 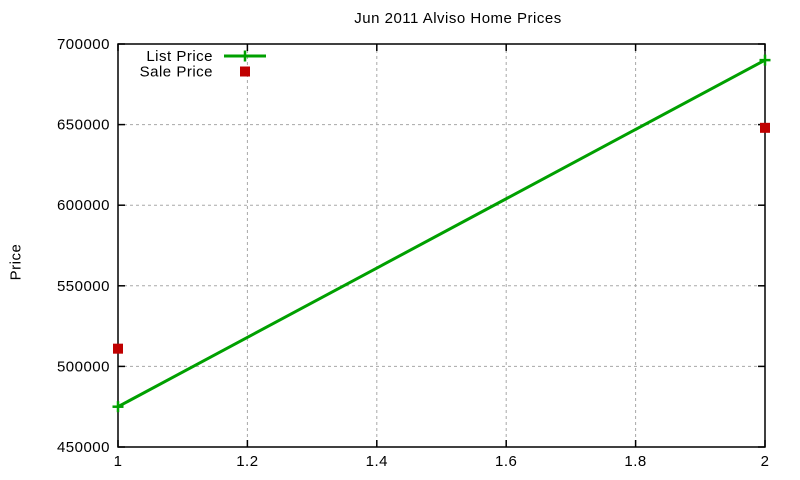 I want to click on y-tick-label: 650000, so click(x=83, y=125).